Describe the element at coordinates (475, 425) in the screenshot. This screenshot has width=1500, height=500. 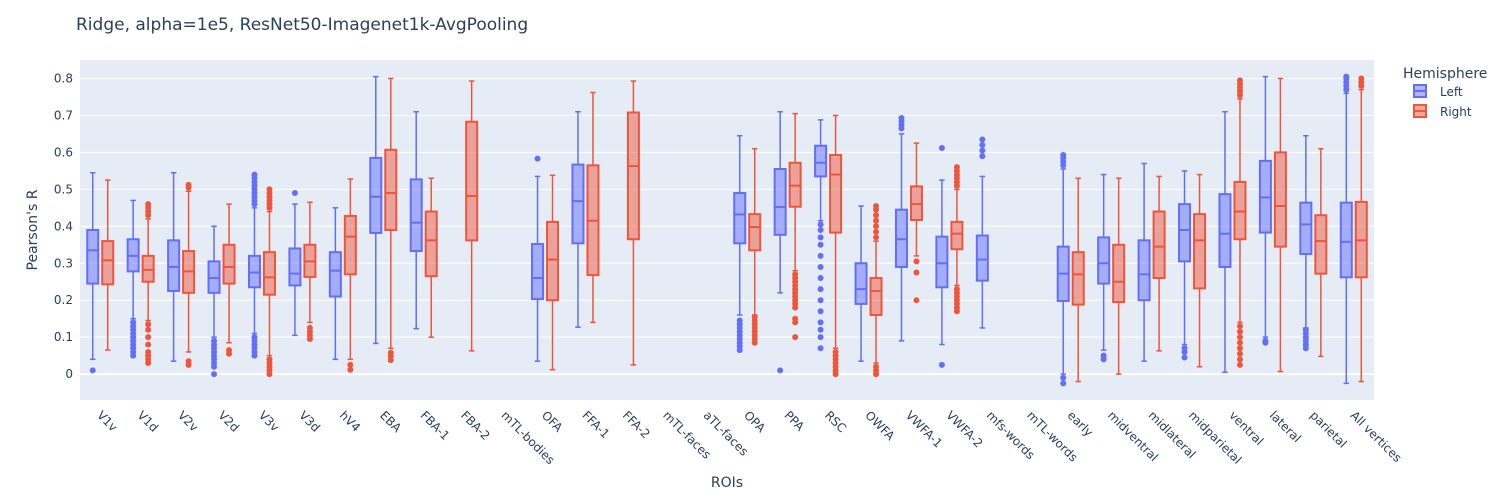
I see `x-tick-label: FBA-2` at that location.